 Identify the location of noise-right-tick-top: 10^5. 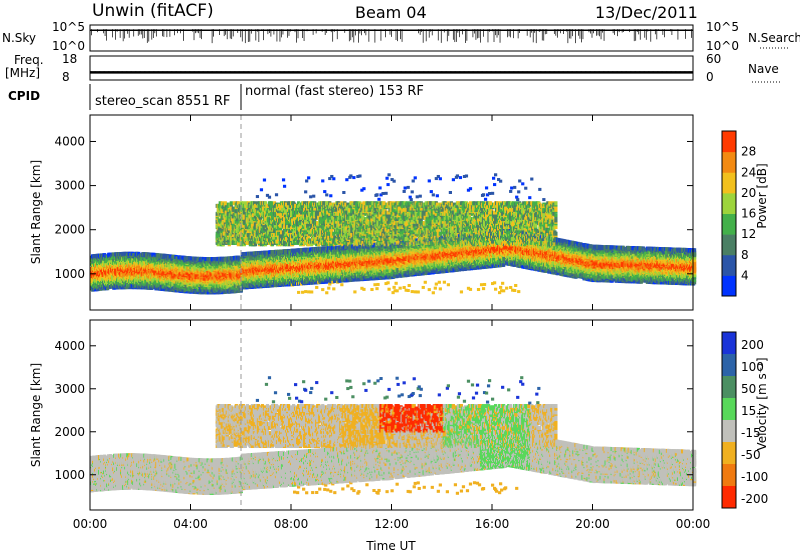
(722, 27).